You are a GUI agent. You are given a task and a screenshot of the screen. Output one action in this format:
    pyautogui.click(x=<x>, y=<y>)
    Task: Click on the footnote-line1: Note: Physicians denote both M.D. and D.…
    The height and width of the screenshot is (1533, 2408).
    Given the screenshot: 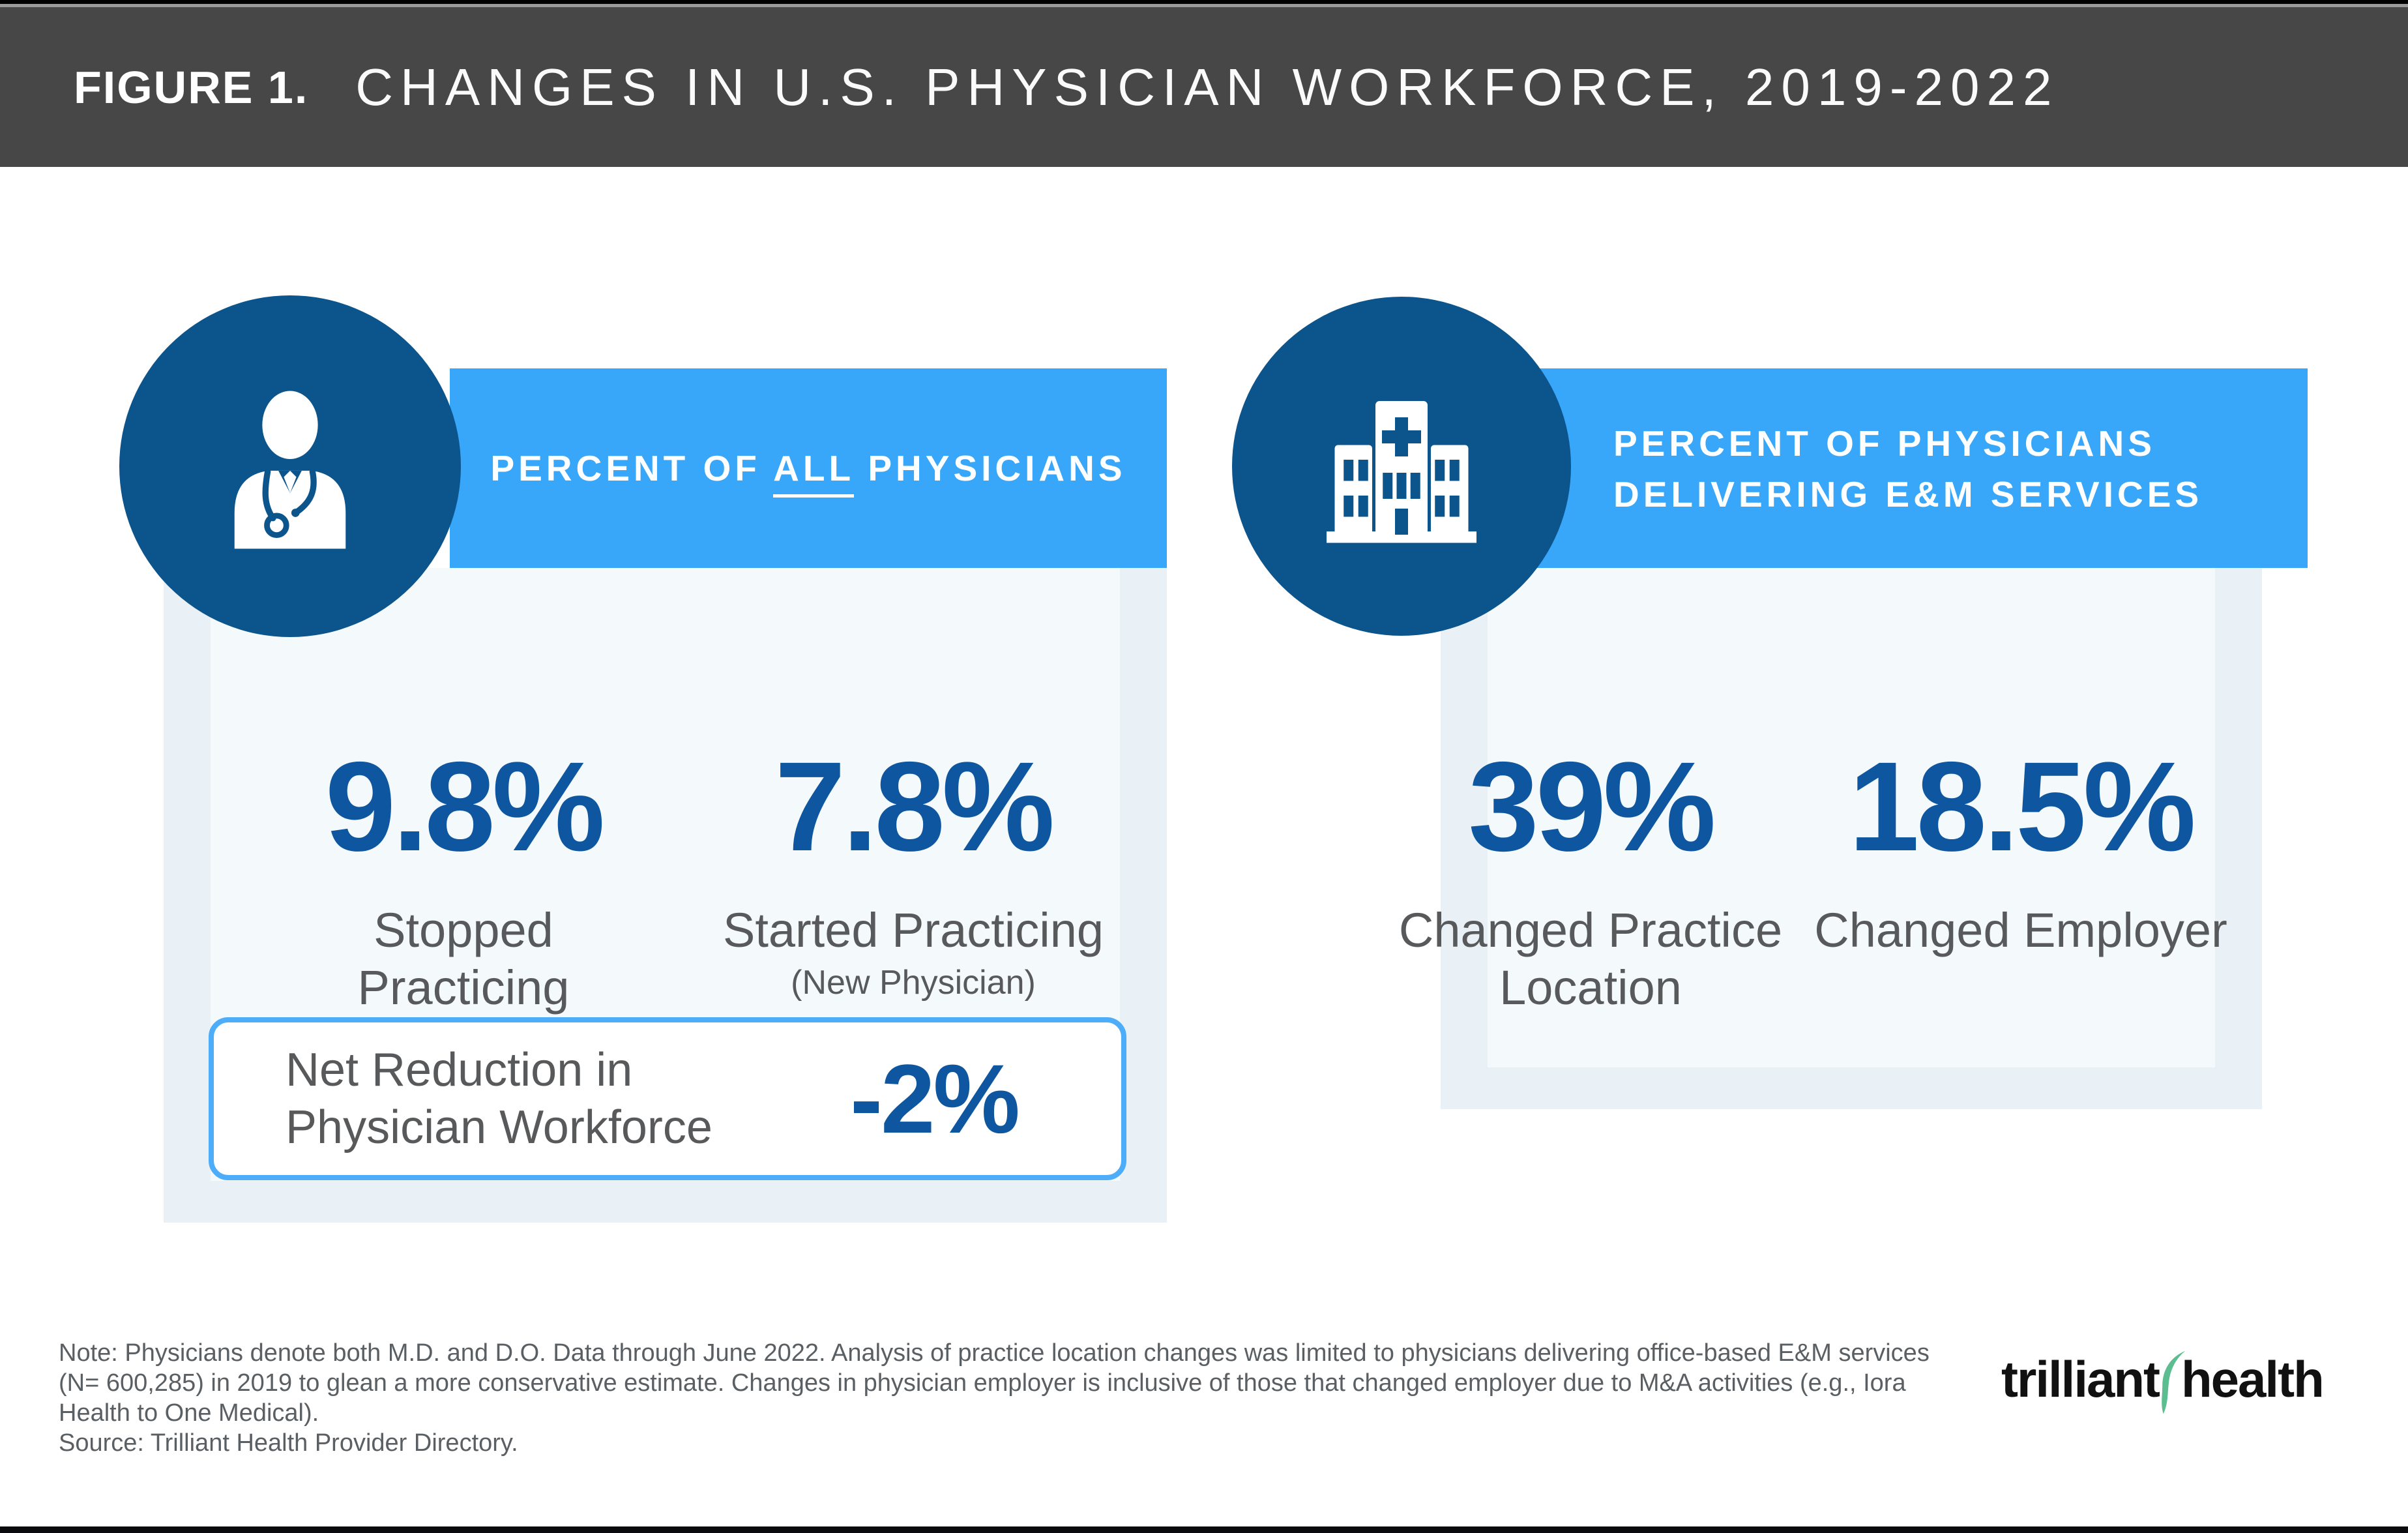 What is the action you would take?
    pyautogui.click(x=994, y=1353)
    